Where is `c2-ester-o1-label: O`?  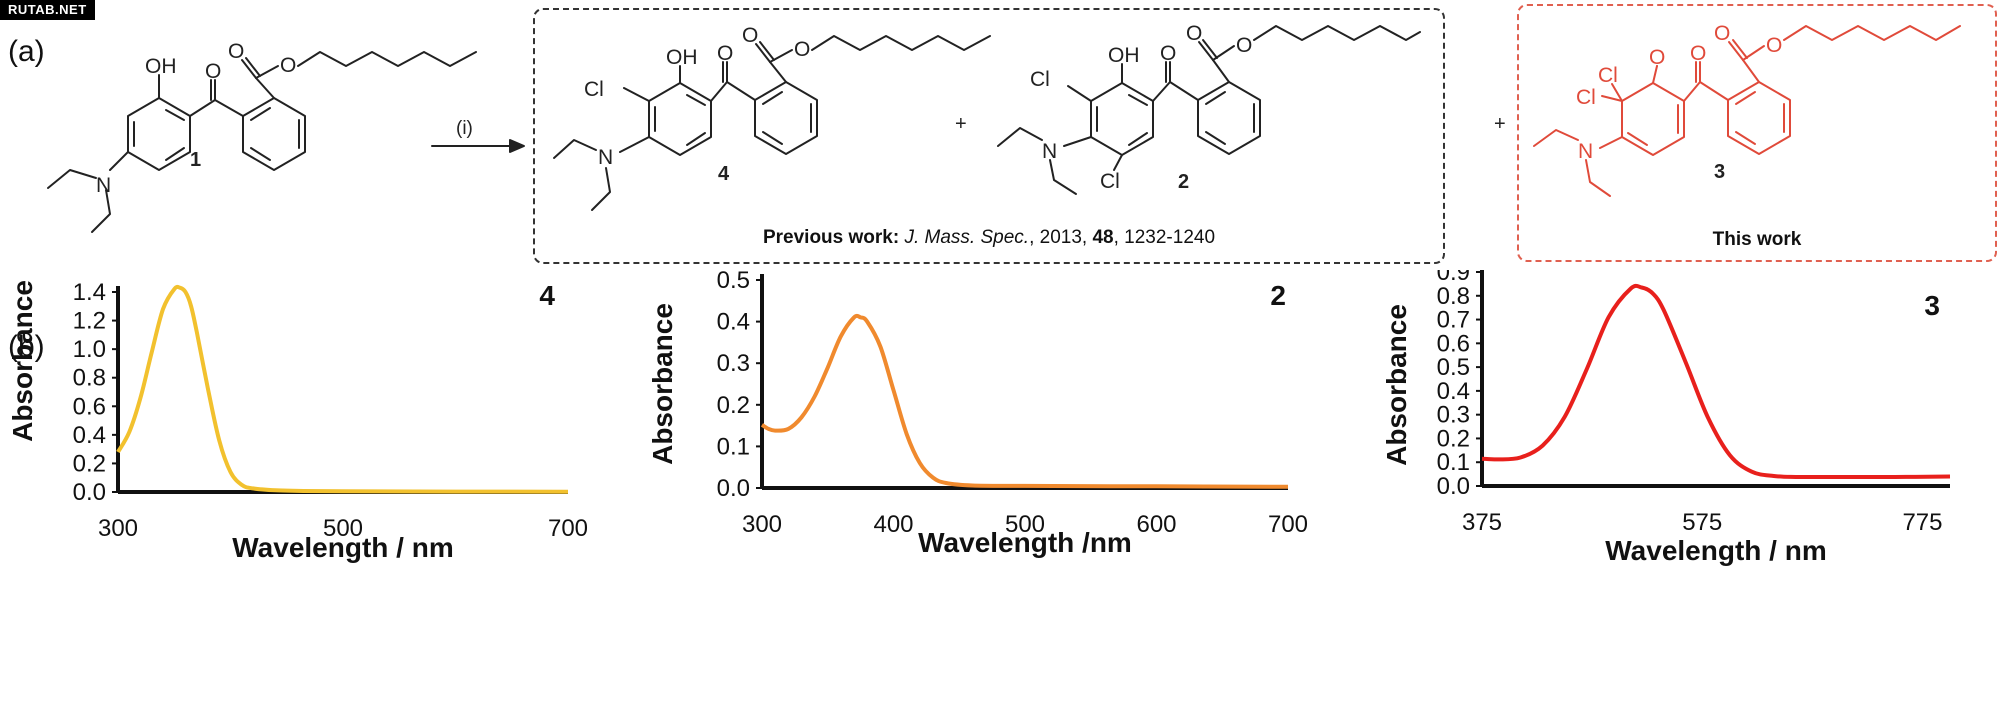 c2-ester-o1-label: O is located at coordinates (1194, 33).